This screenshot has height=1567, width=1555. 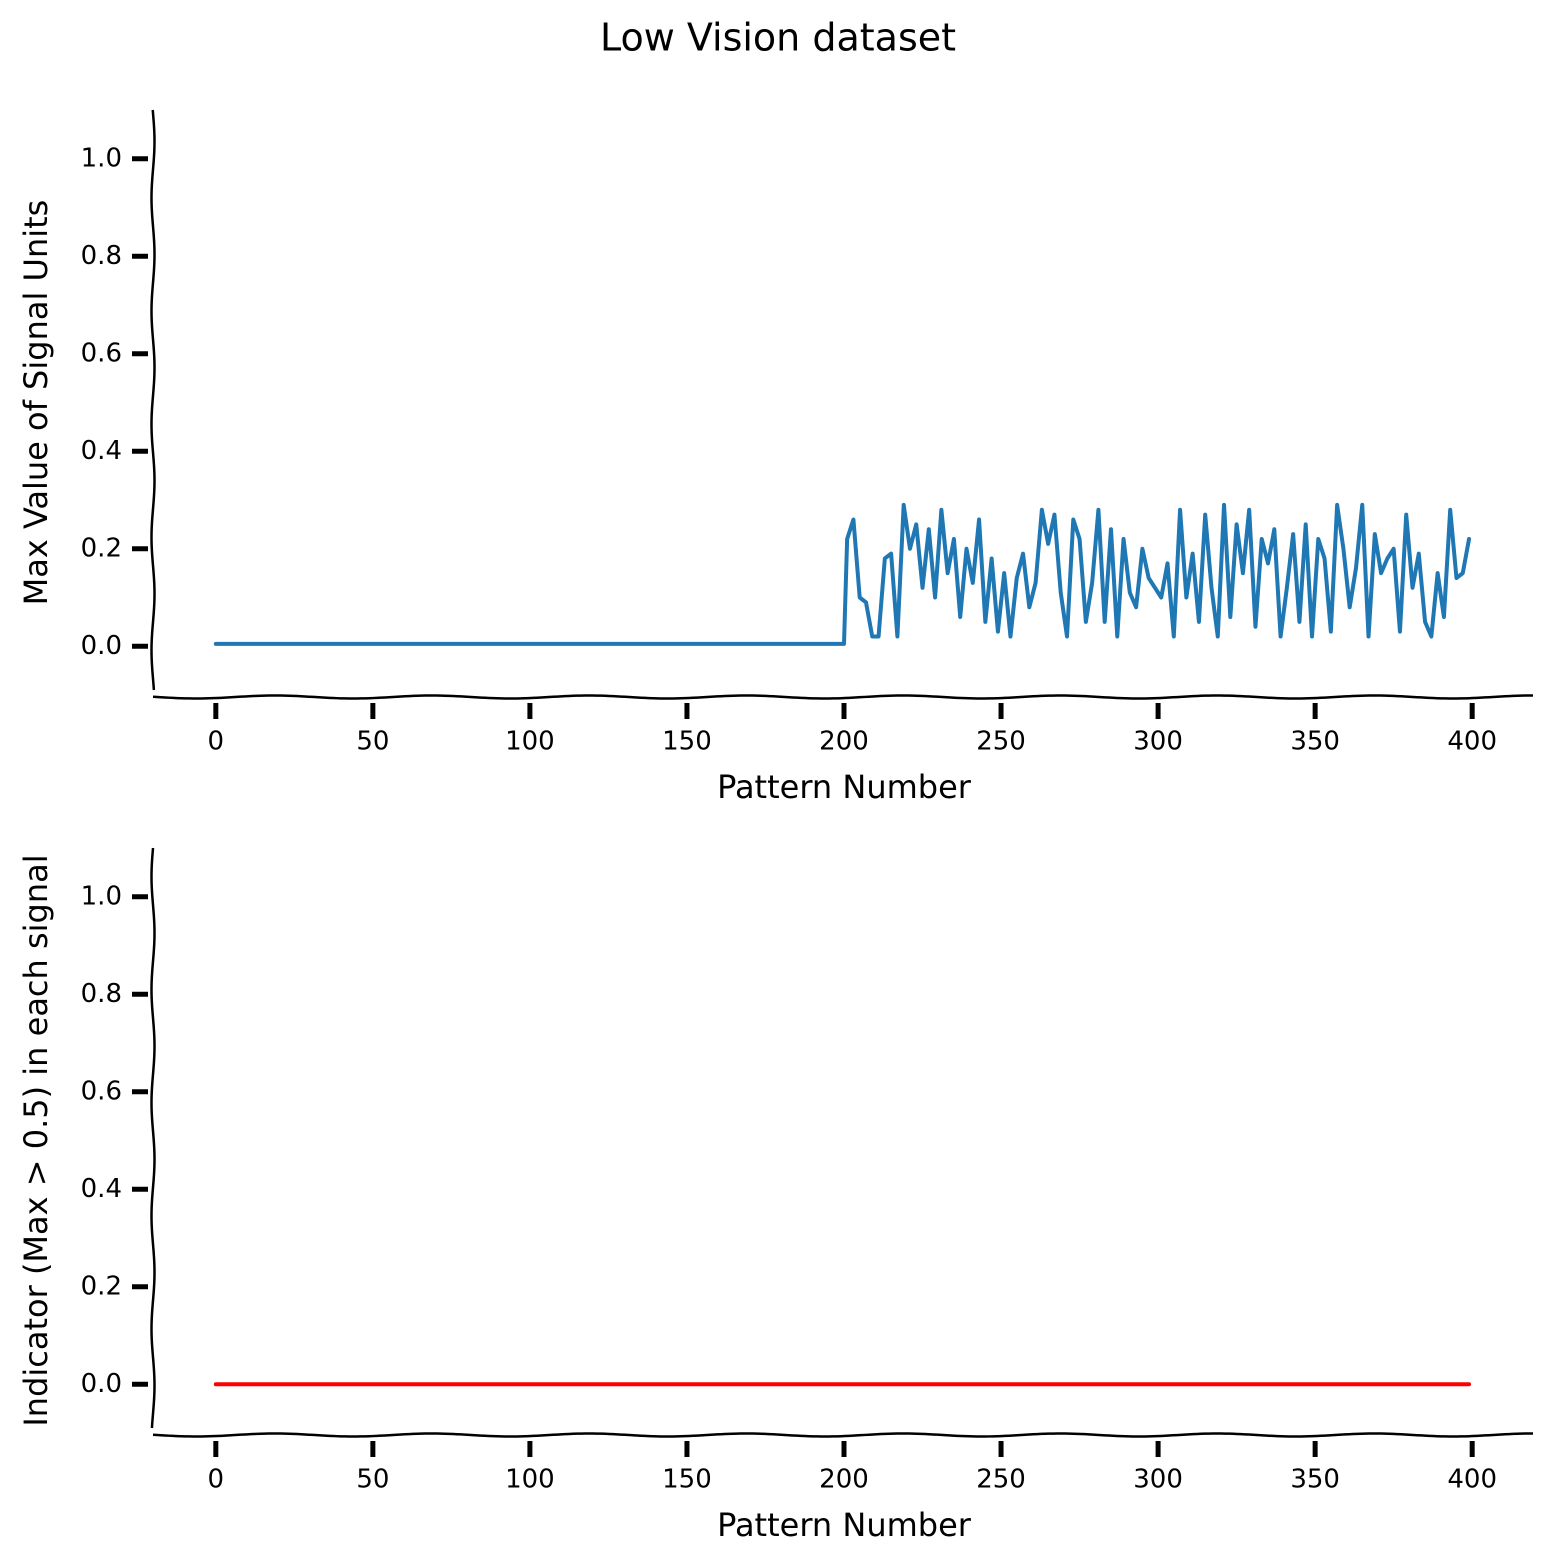 I want to click on data-line, so click(x=842, y=574).